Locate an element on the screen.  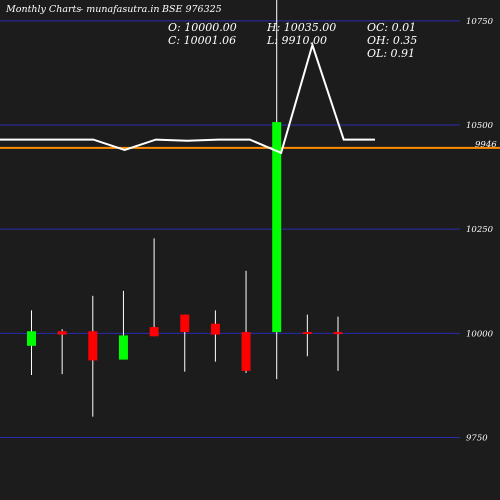
close-value: C: 10001.06 is located at coordinates (202, 40).